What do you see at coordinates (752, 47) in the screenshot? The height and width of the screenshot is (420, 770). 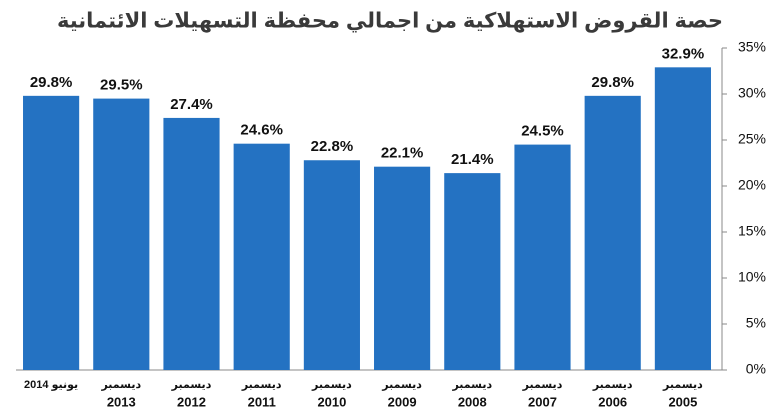 I see `y-tick-label: 35%` at bounding box center [752, 47].